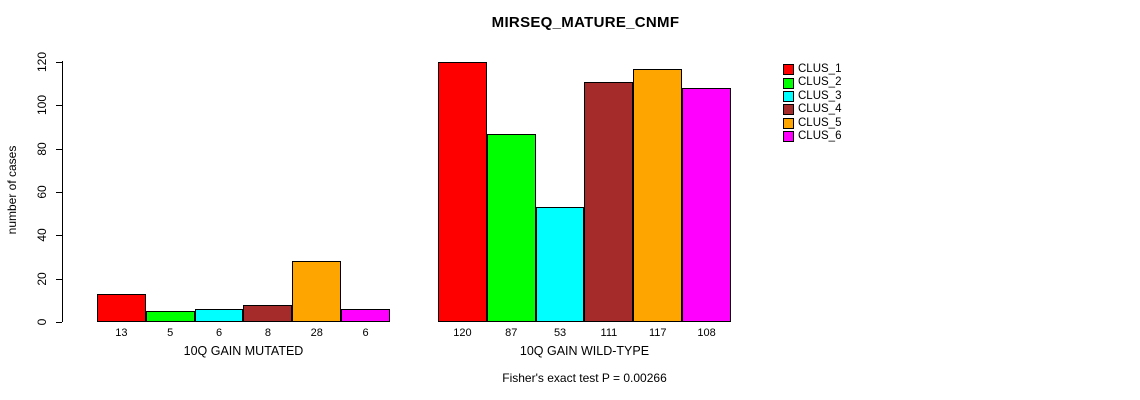 The width and height of the screenshot is (1140, 400). I want to click on y-tick-label: 60, so click(42, 192).